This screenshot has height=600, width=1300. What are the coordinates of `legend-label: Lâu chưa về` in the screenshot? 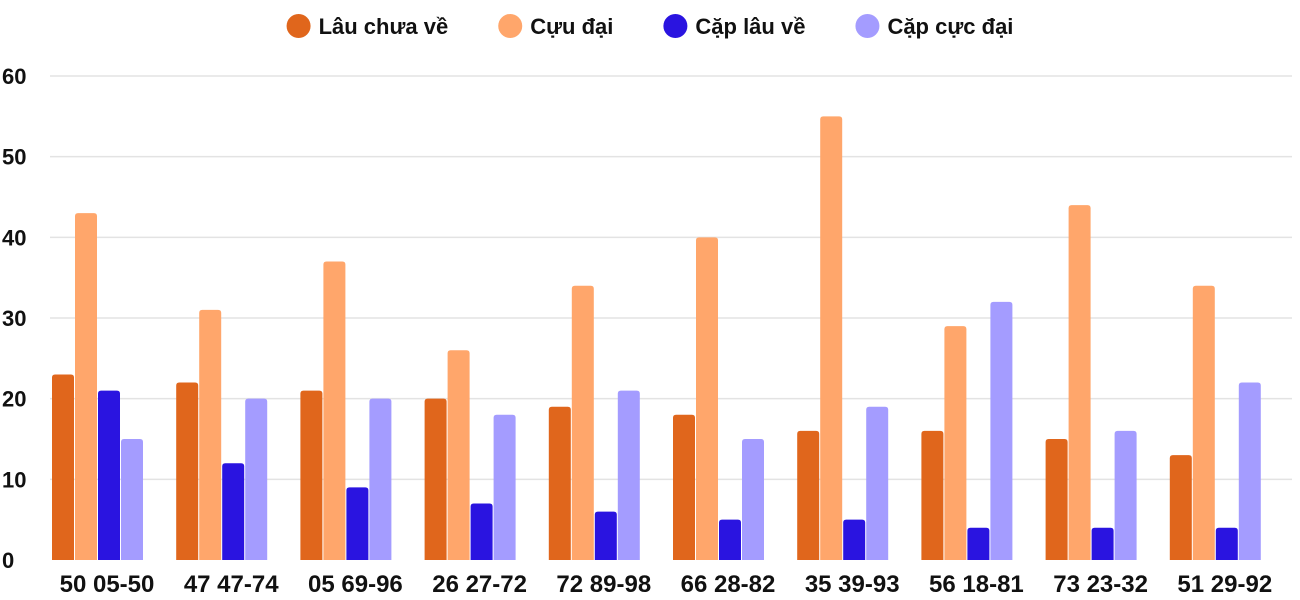 It's located at (384, 26).